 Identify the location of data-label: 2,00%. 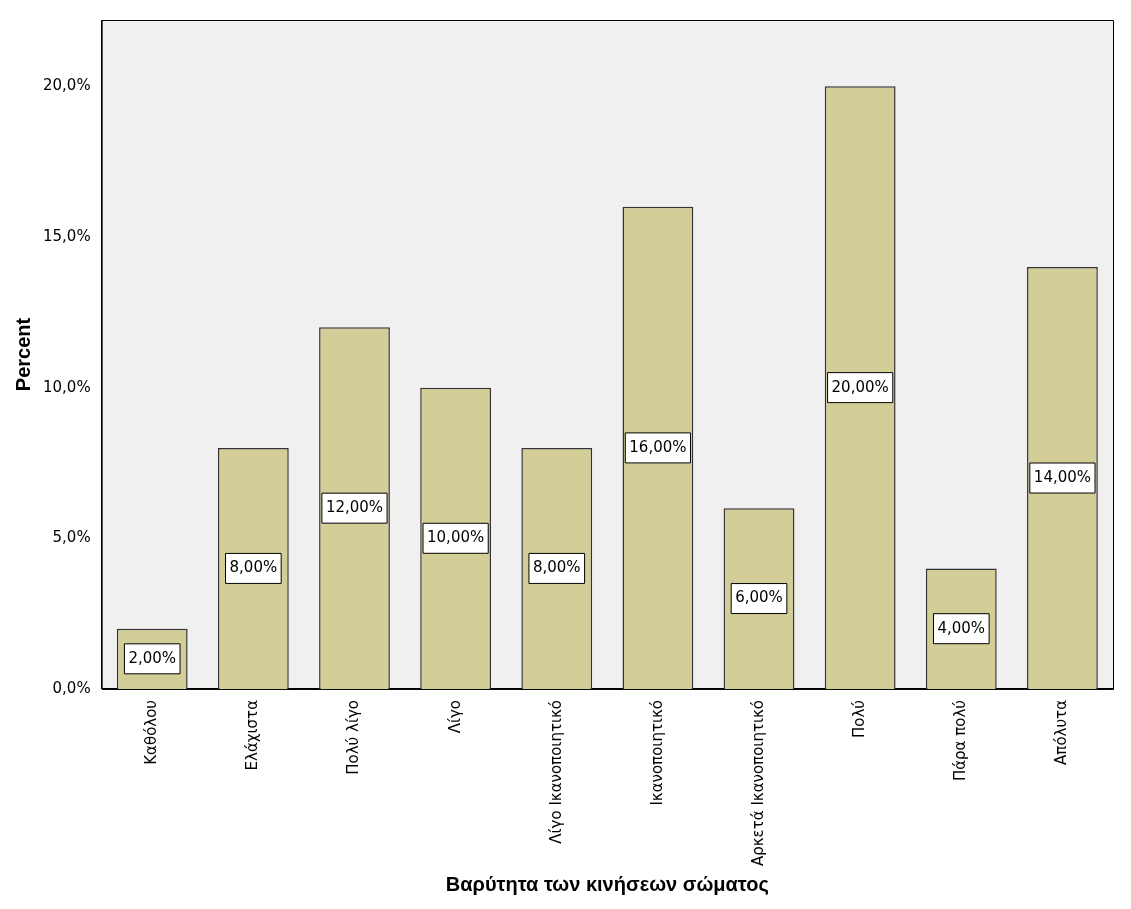
(152, 657).